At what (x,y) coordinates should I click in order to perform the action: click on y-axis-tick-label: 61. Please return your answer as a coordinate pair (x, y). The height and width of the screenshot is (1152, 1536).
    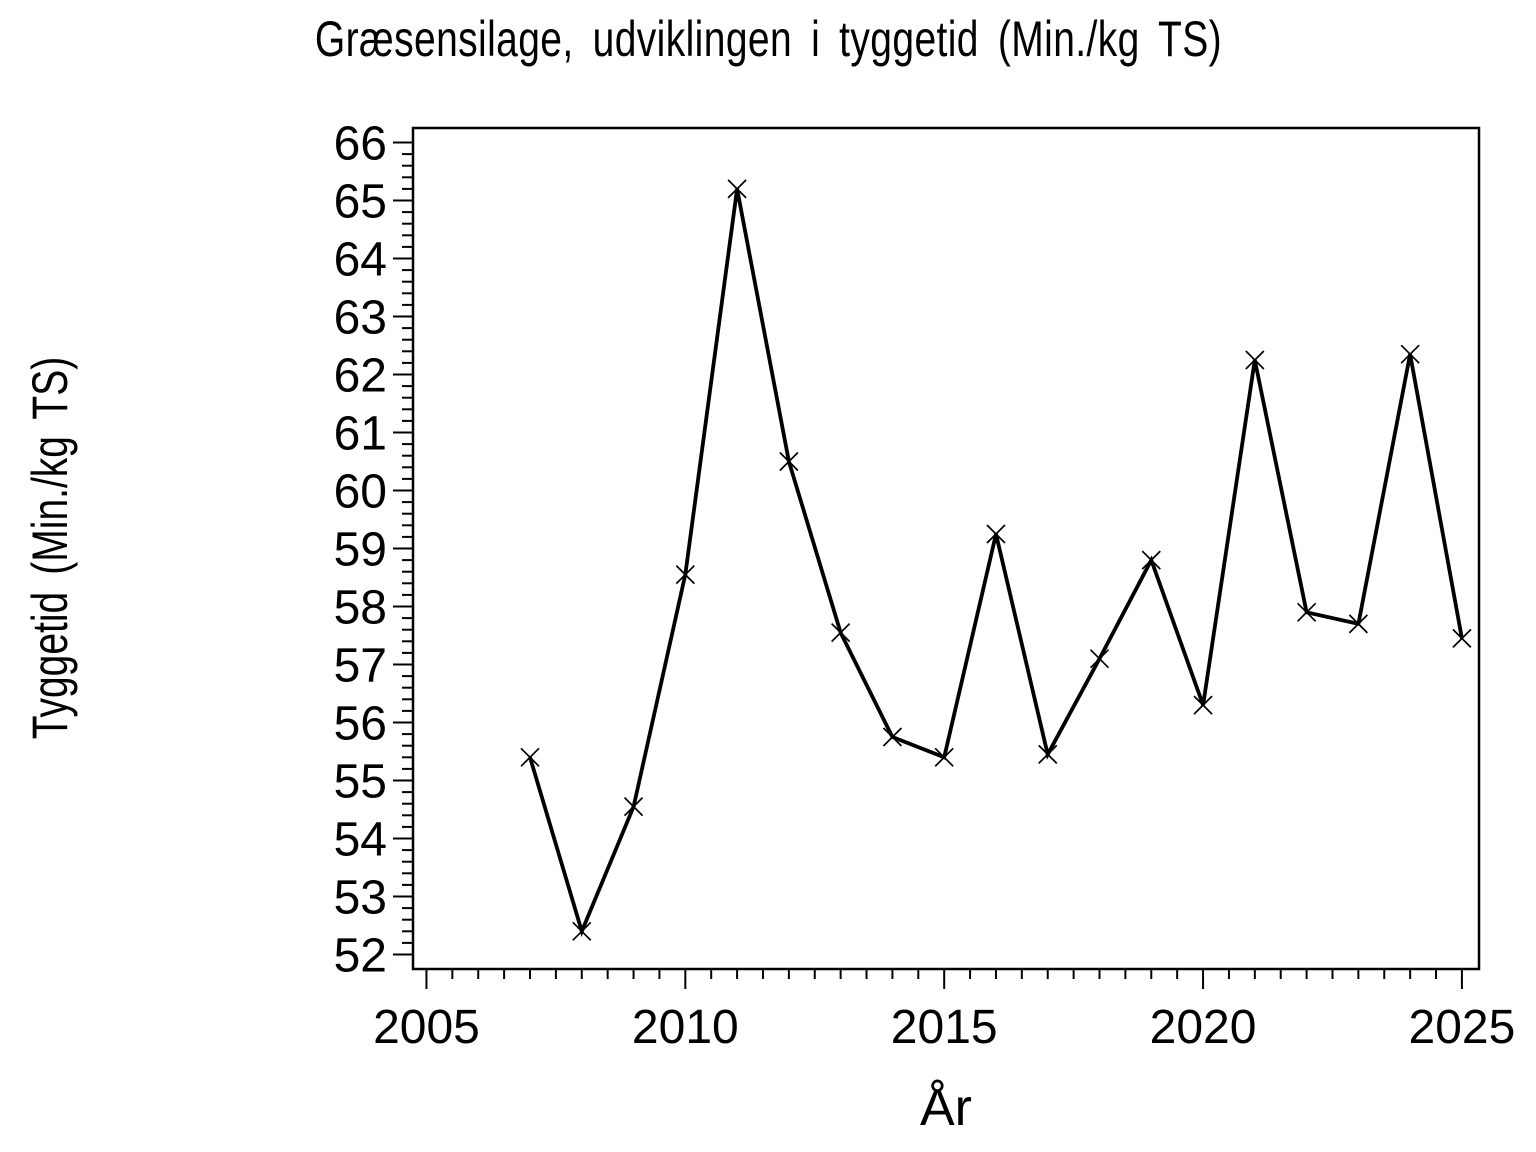
    Looking at the image, I should click on (360, 434).